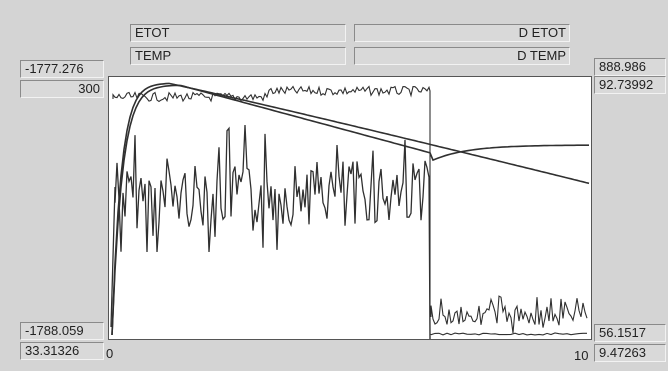 This screenshot has height=371, width=668. I want to click on detot-label: D ETOT, so click(542, 32).